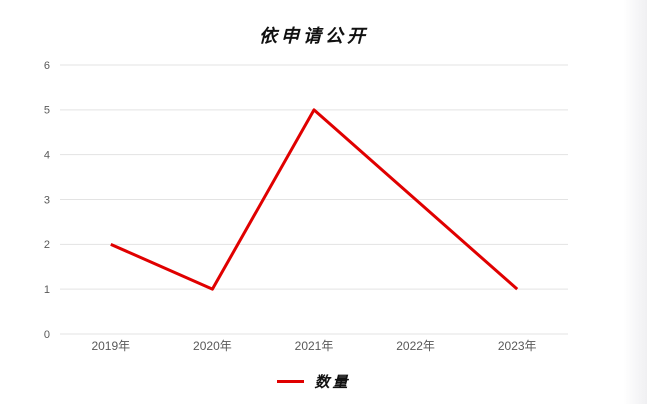  What do you see at coordinates (47, 290) in the screenshot?
I see `y-axis-tick-label: 1` at bounding box center [47, 290].